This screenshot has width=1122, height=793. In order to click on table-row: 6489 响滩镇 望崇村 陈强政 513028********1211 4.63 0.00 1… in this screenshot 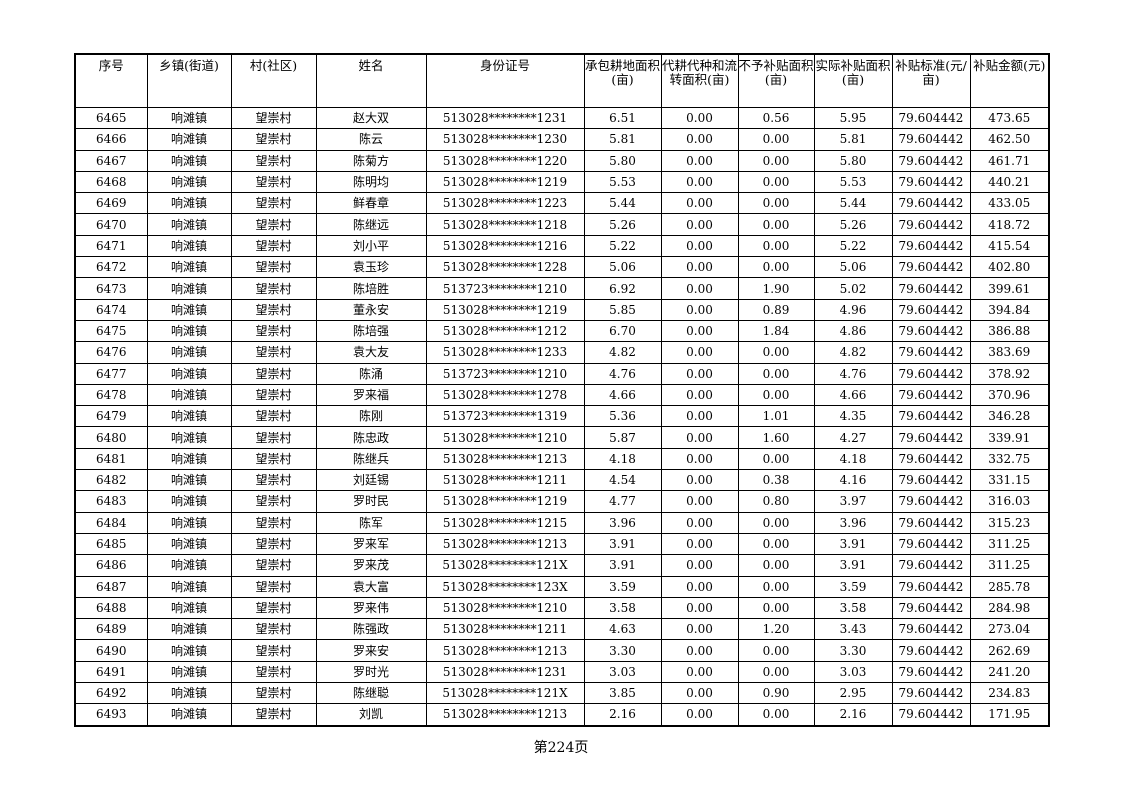, I will do `click(562, 629)`.